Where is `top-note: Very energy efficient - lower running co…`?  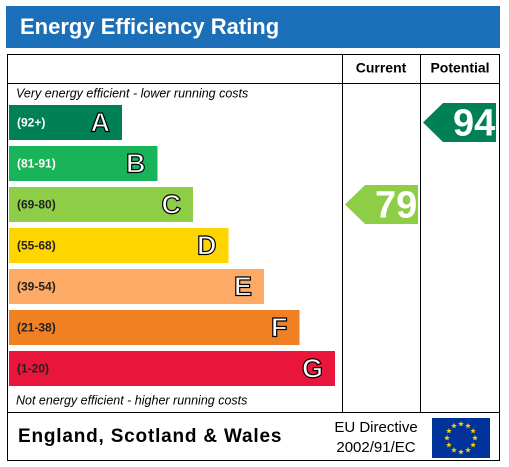 top-note: Very energy efficient - lower running co… is located at coordinates (132, 93).